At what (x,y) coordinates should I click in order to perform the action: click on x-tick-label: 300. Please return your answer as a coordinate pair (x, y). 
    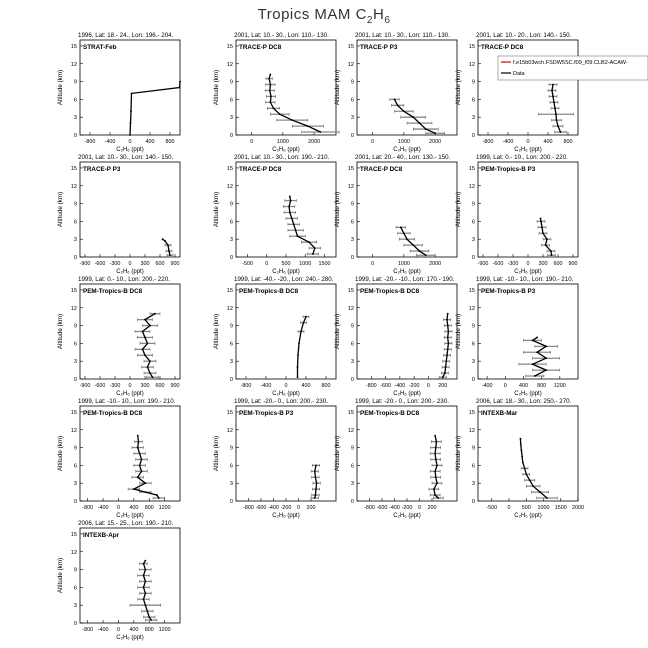
    Looking at the image, I should click on (145, 386).